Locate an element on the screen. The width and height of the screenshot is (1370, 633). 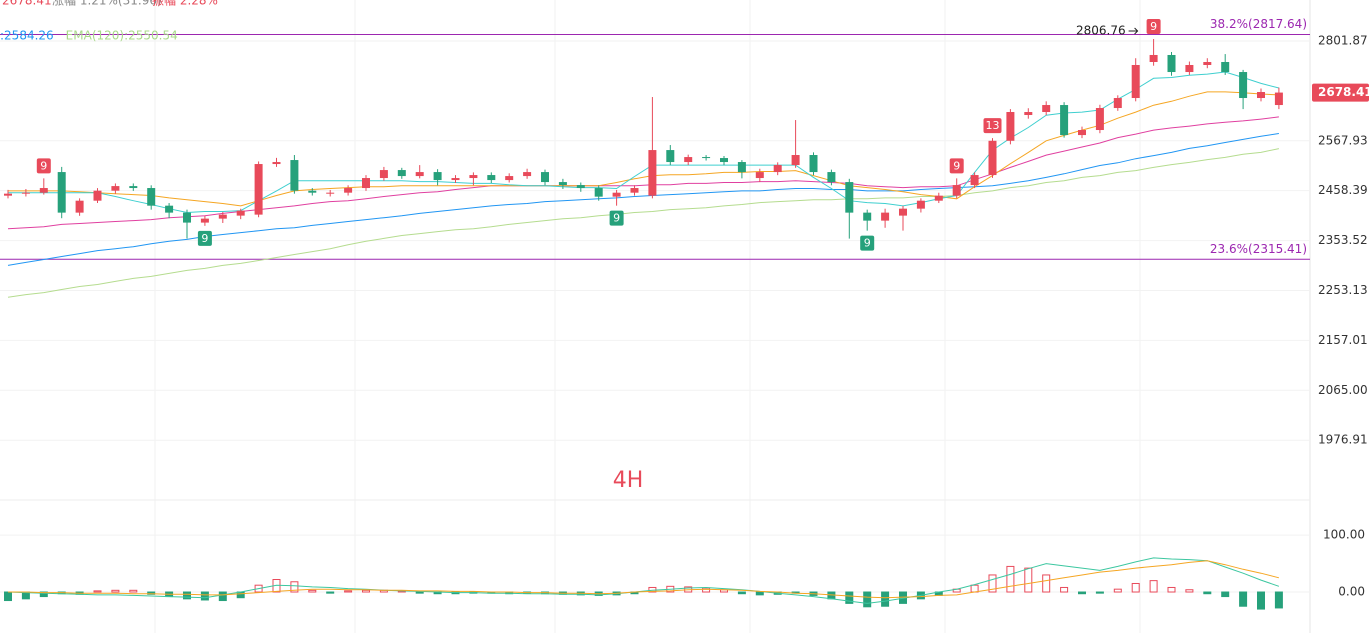
y-tick-label: 2567.93 is located at coordinates (1343, 140).